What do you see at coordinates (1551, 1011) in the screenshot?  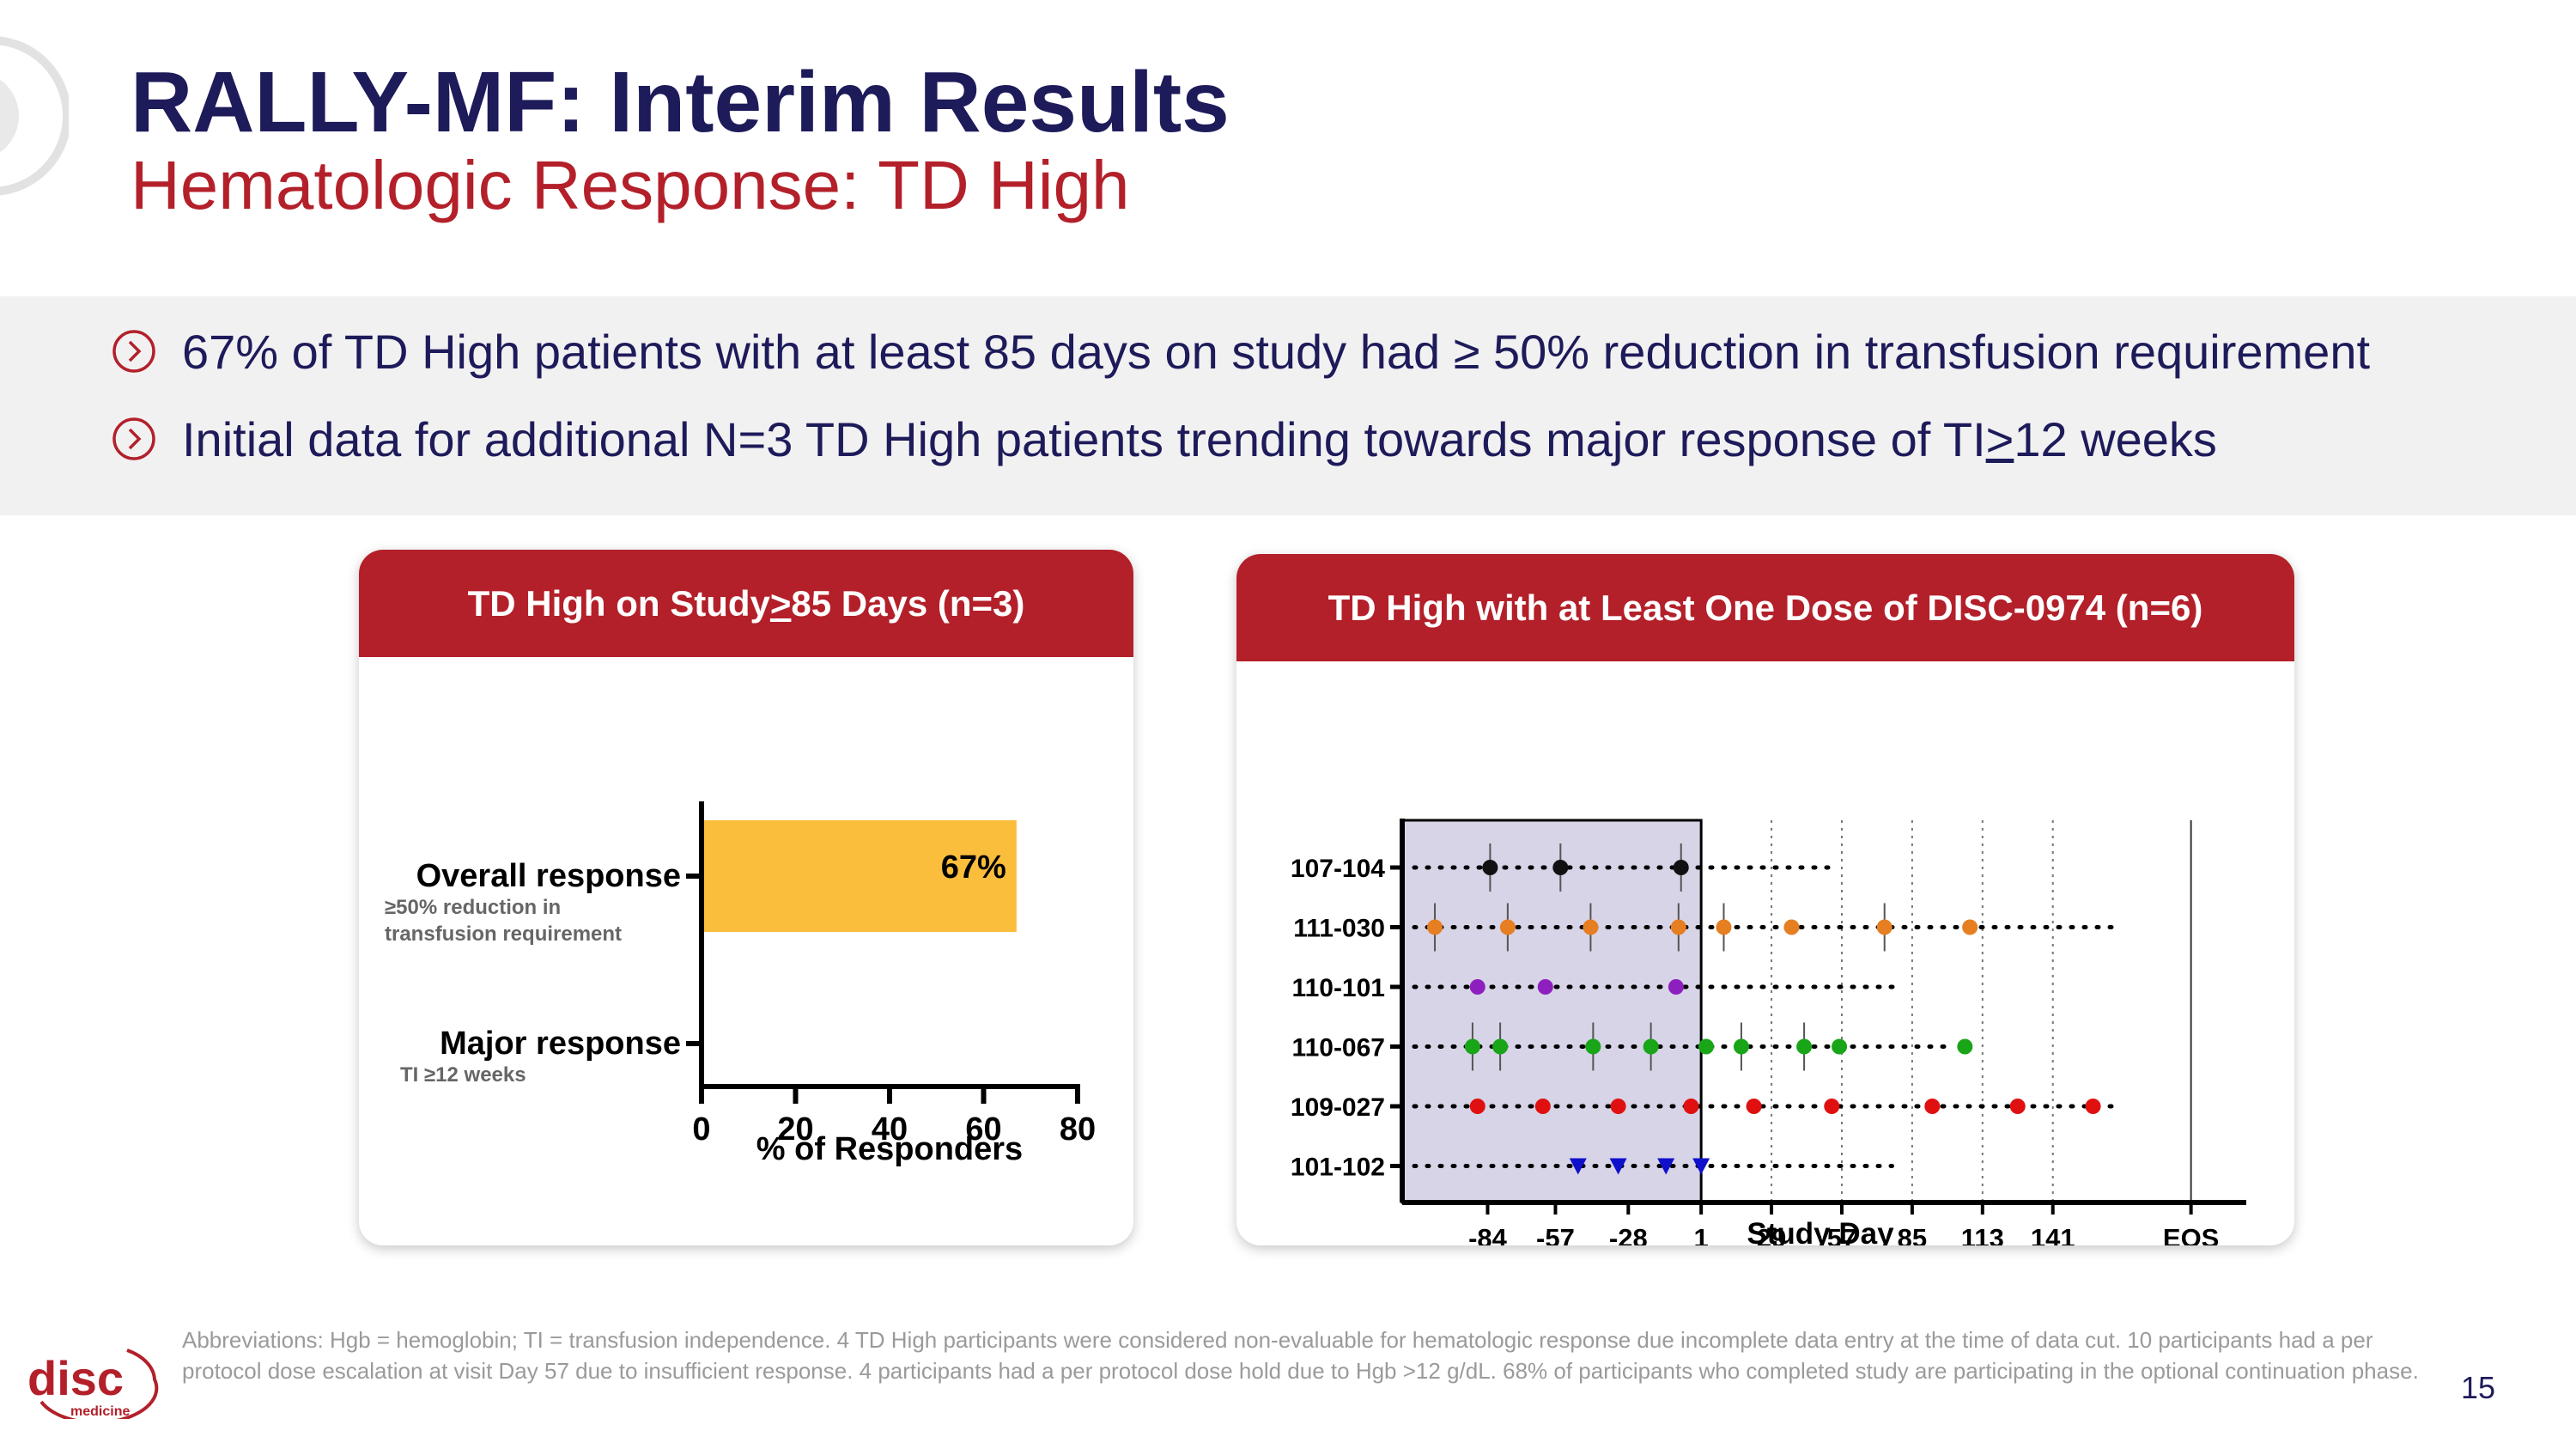 I see `pre-treatment-region` at bounding box center [1551, 1011].